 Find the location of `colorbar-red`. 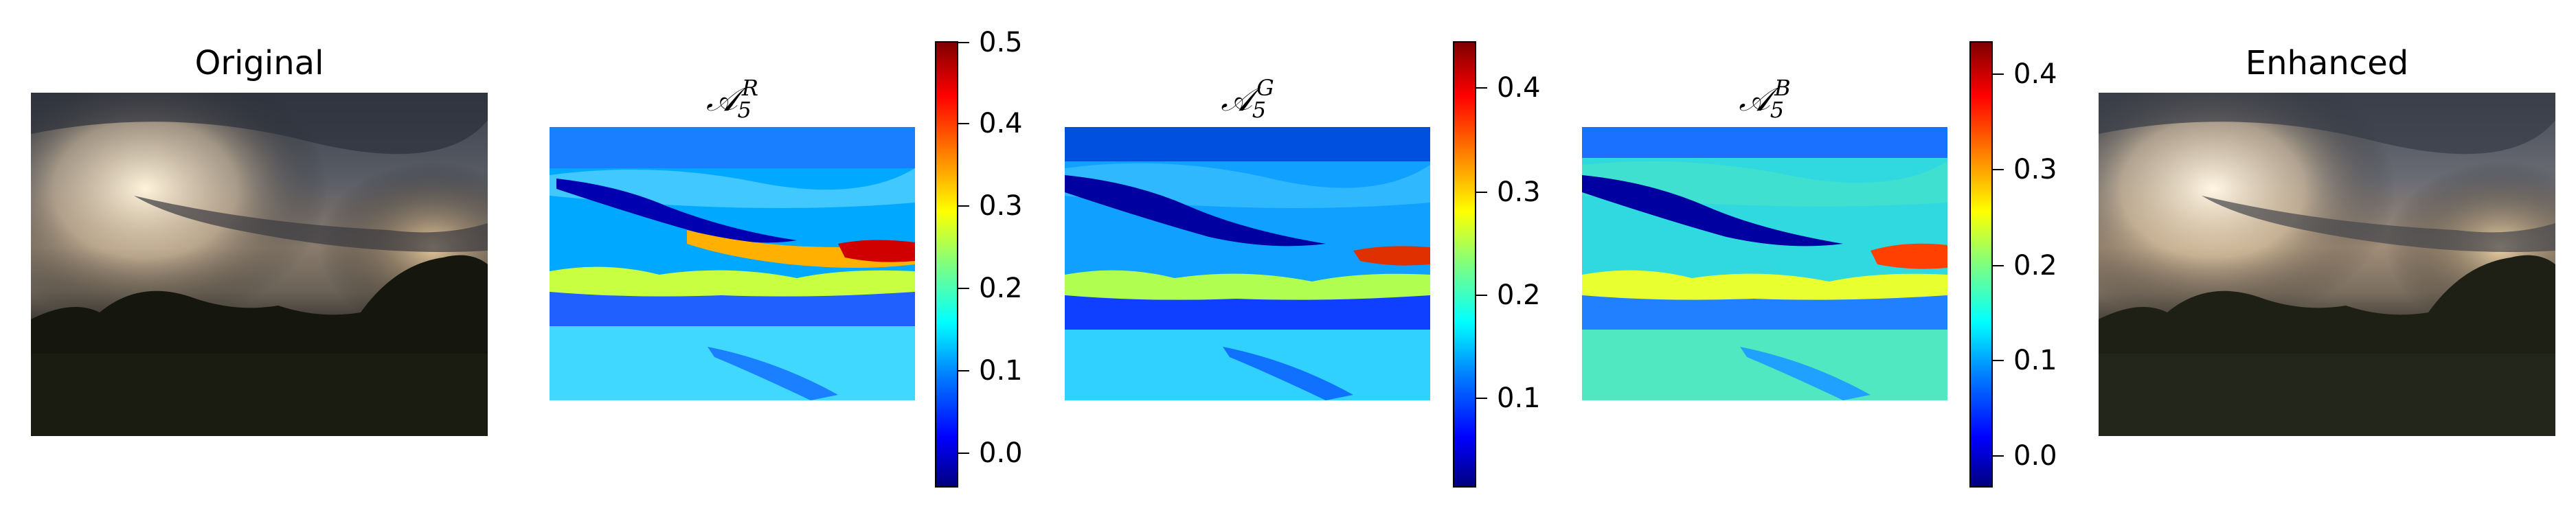

colorbar-red is located at coordinates (946, 264).